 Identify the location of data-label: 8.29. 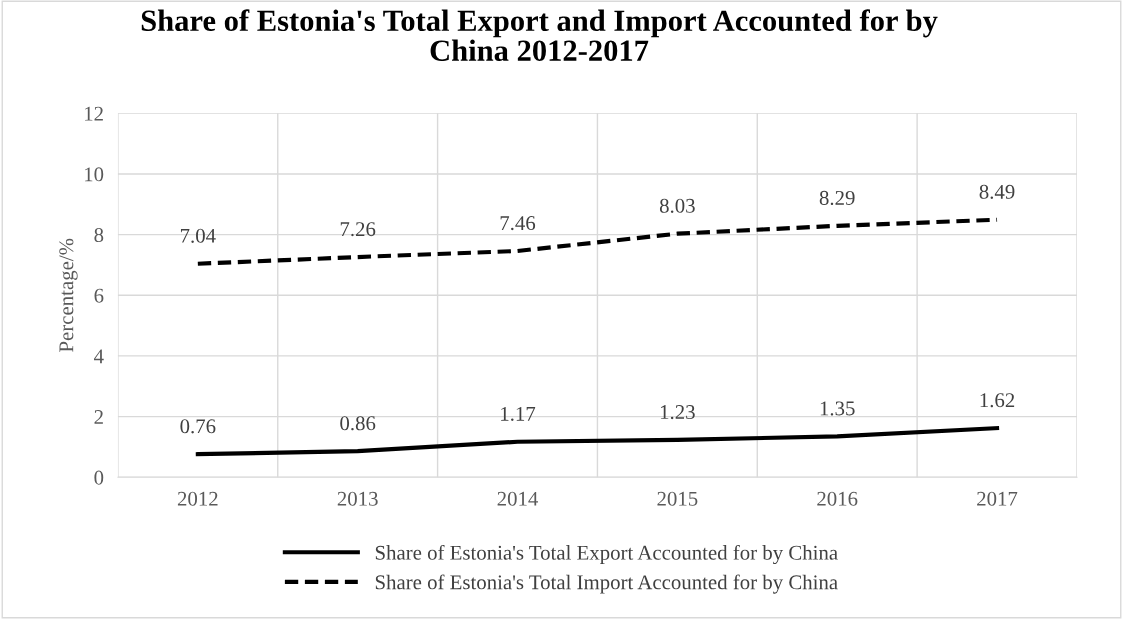
(837, 197).